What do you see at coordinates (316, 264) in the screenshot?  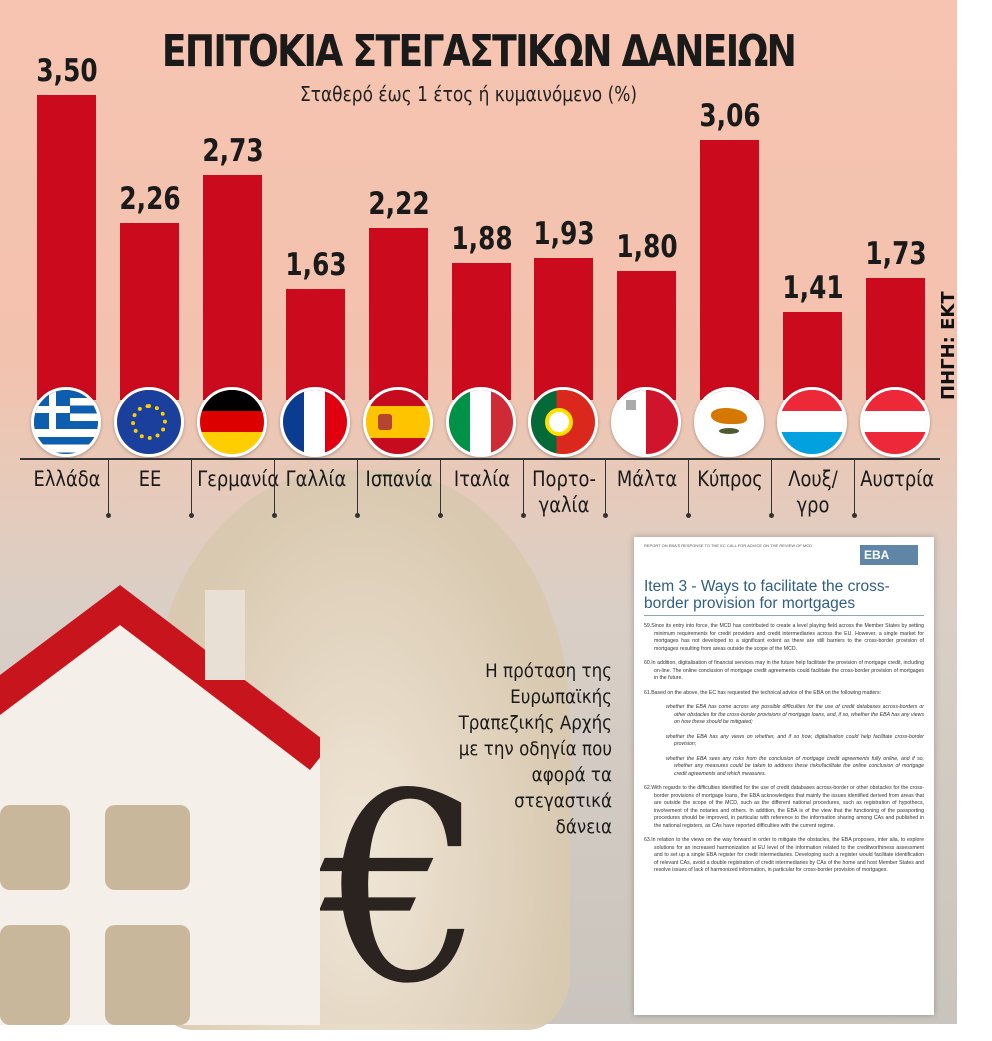 I see `value-label: 1,63` at bounding box center [316, 264].